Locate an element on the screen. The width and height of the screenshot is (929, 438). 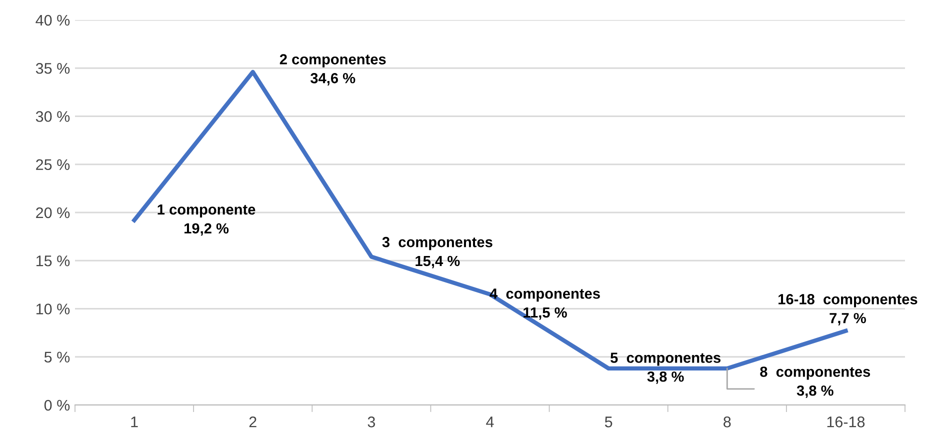
y-tick-label: 35 % is located at coordinates (53, 68).